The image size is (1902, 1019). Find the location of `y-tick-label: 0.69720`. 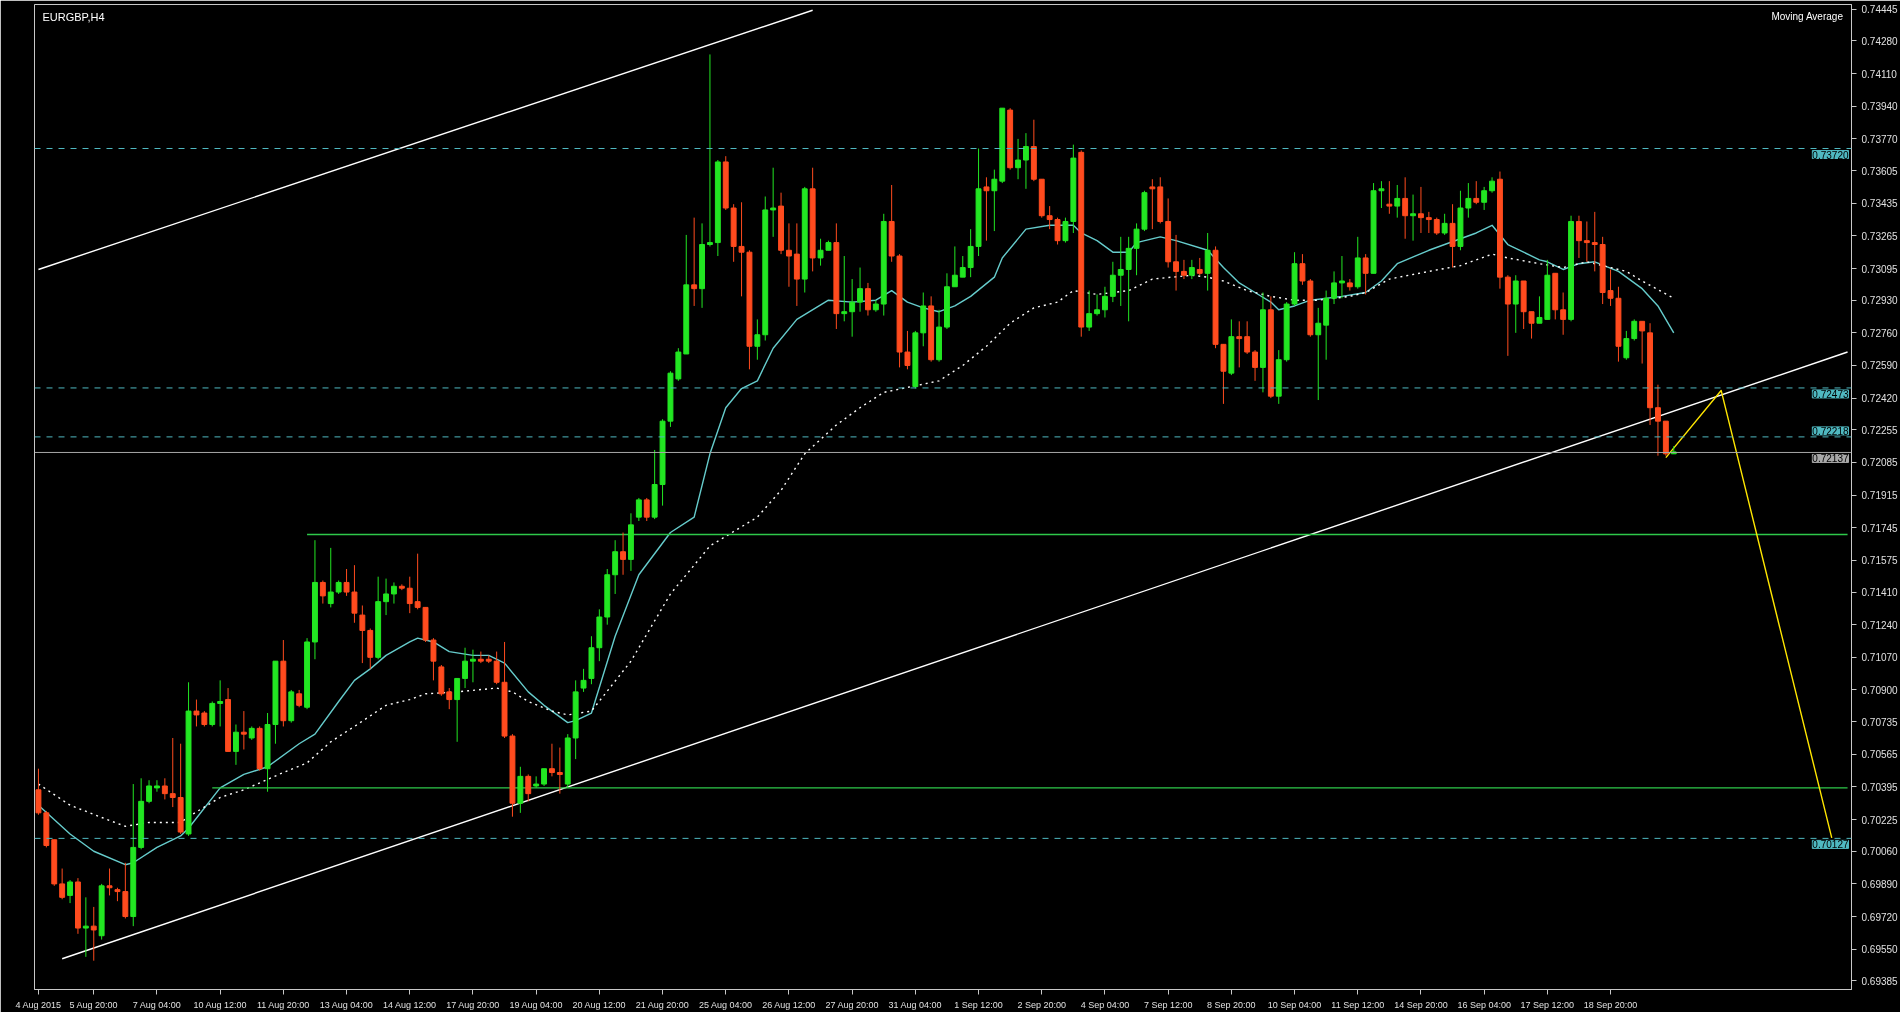

y-tick-label: 0.69720 is located at coordinates (1880, 917).